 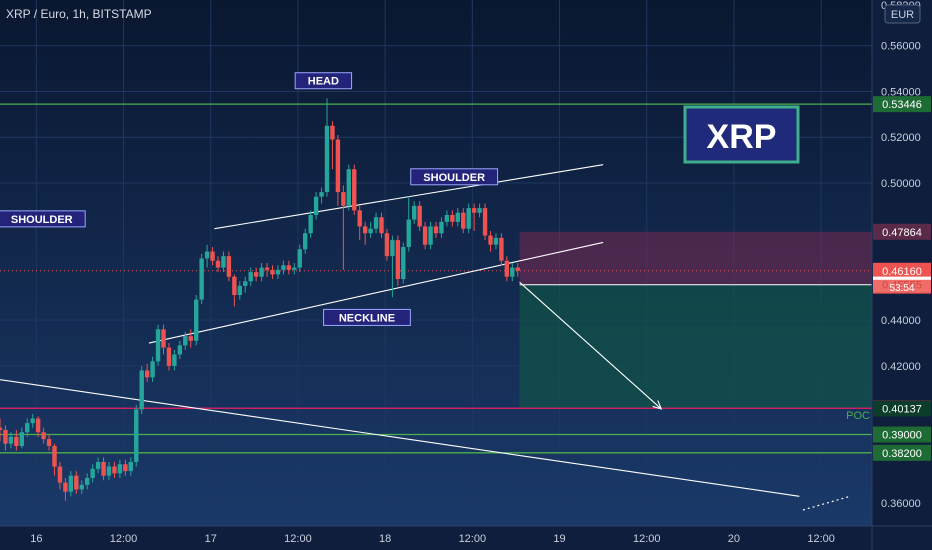 I want to click on line-price-text: 0.38200, so click(x=902, y=454).